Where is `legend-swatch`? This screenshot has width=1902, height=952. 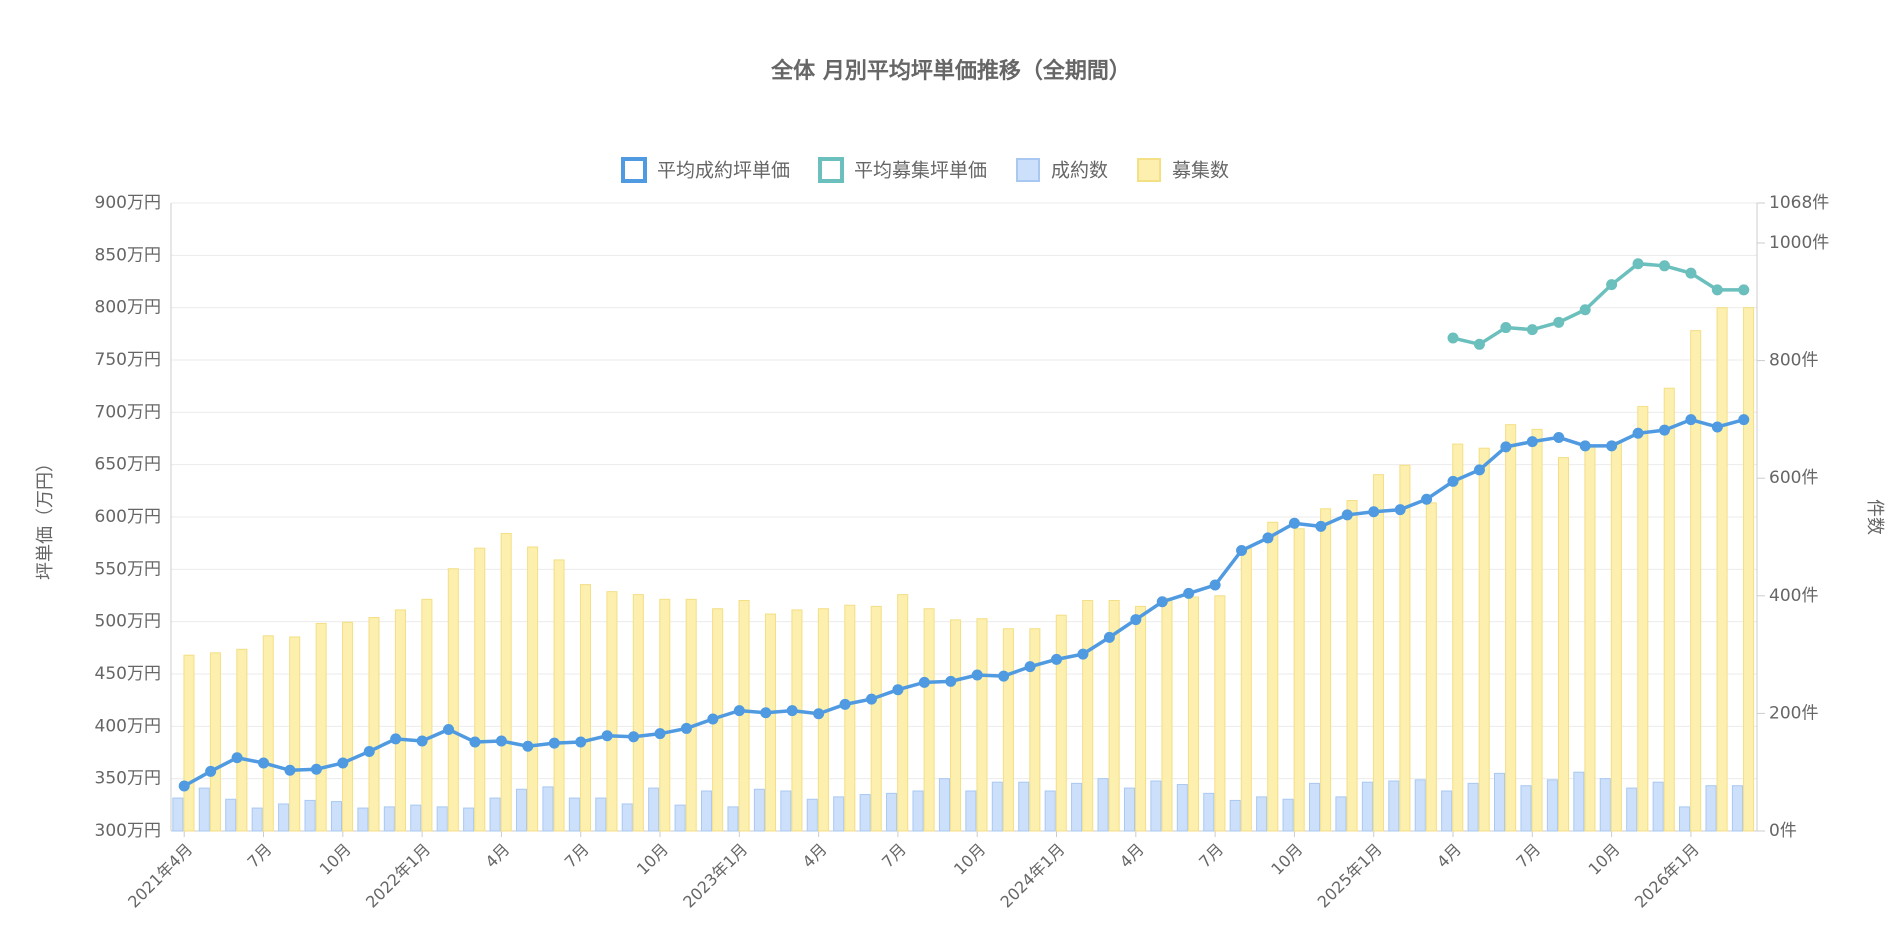 legend-swatch is located at coordinates (831, 170).